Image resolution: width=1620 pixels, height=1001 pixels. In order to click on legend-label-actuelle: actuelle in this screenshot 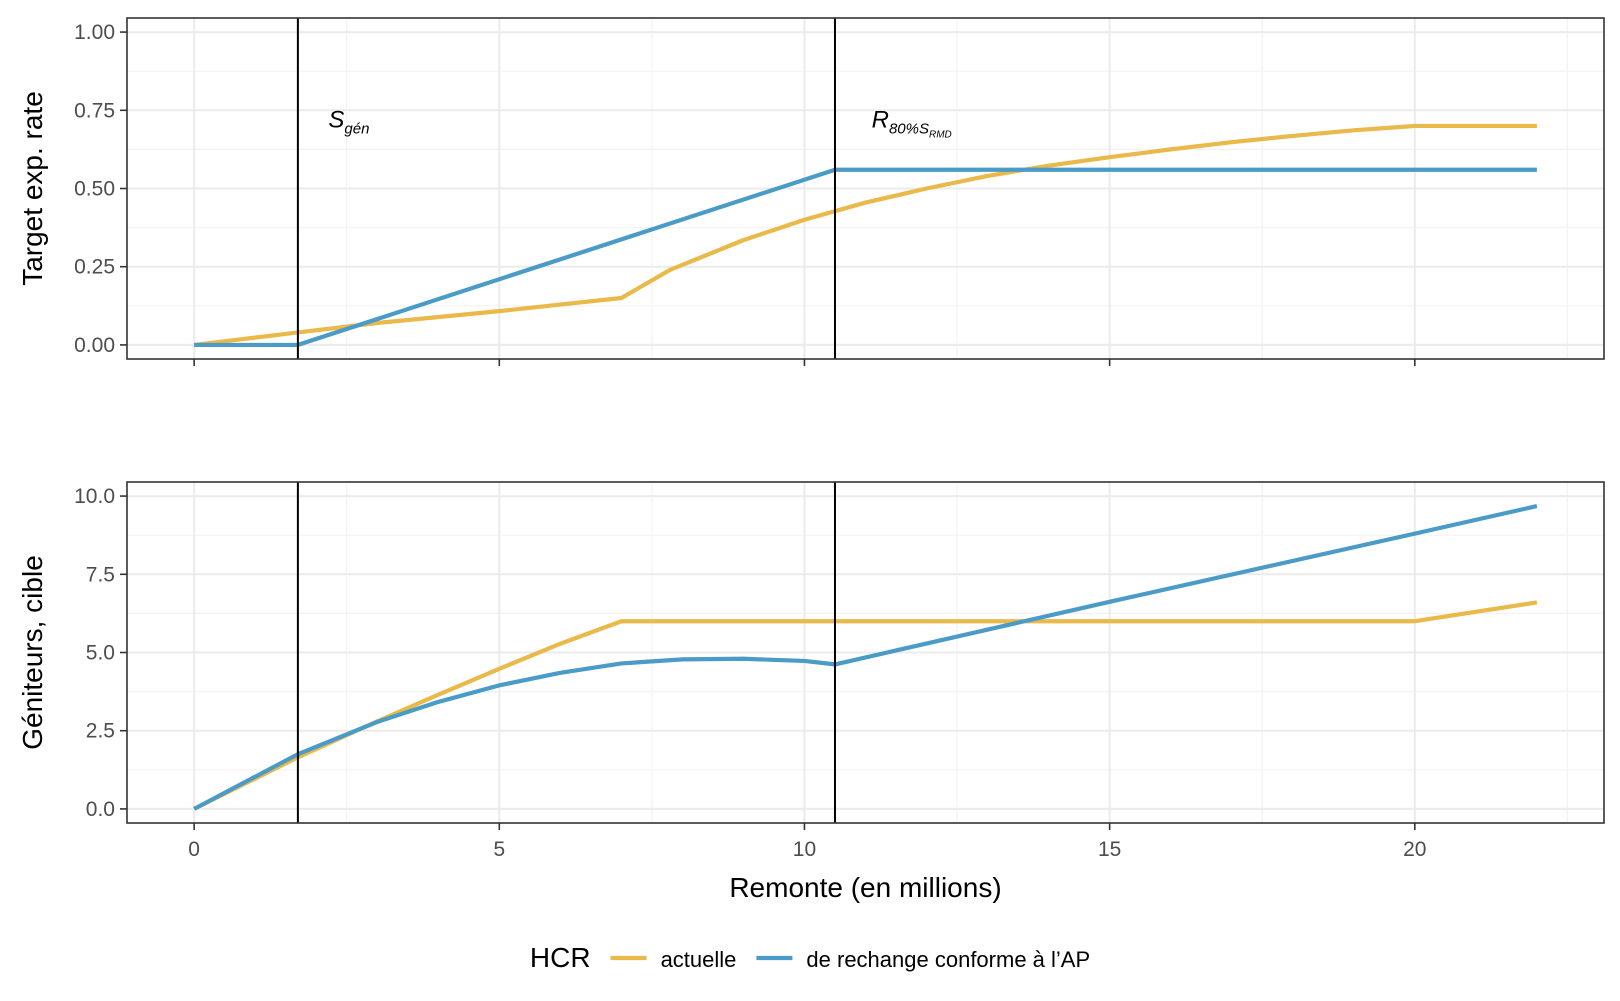, I will do `click(699, 959)`.